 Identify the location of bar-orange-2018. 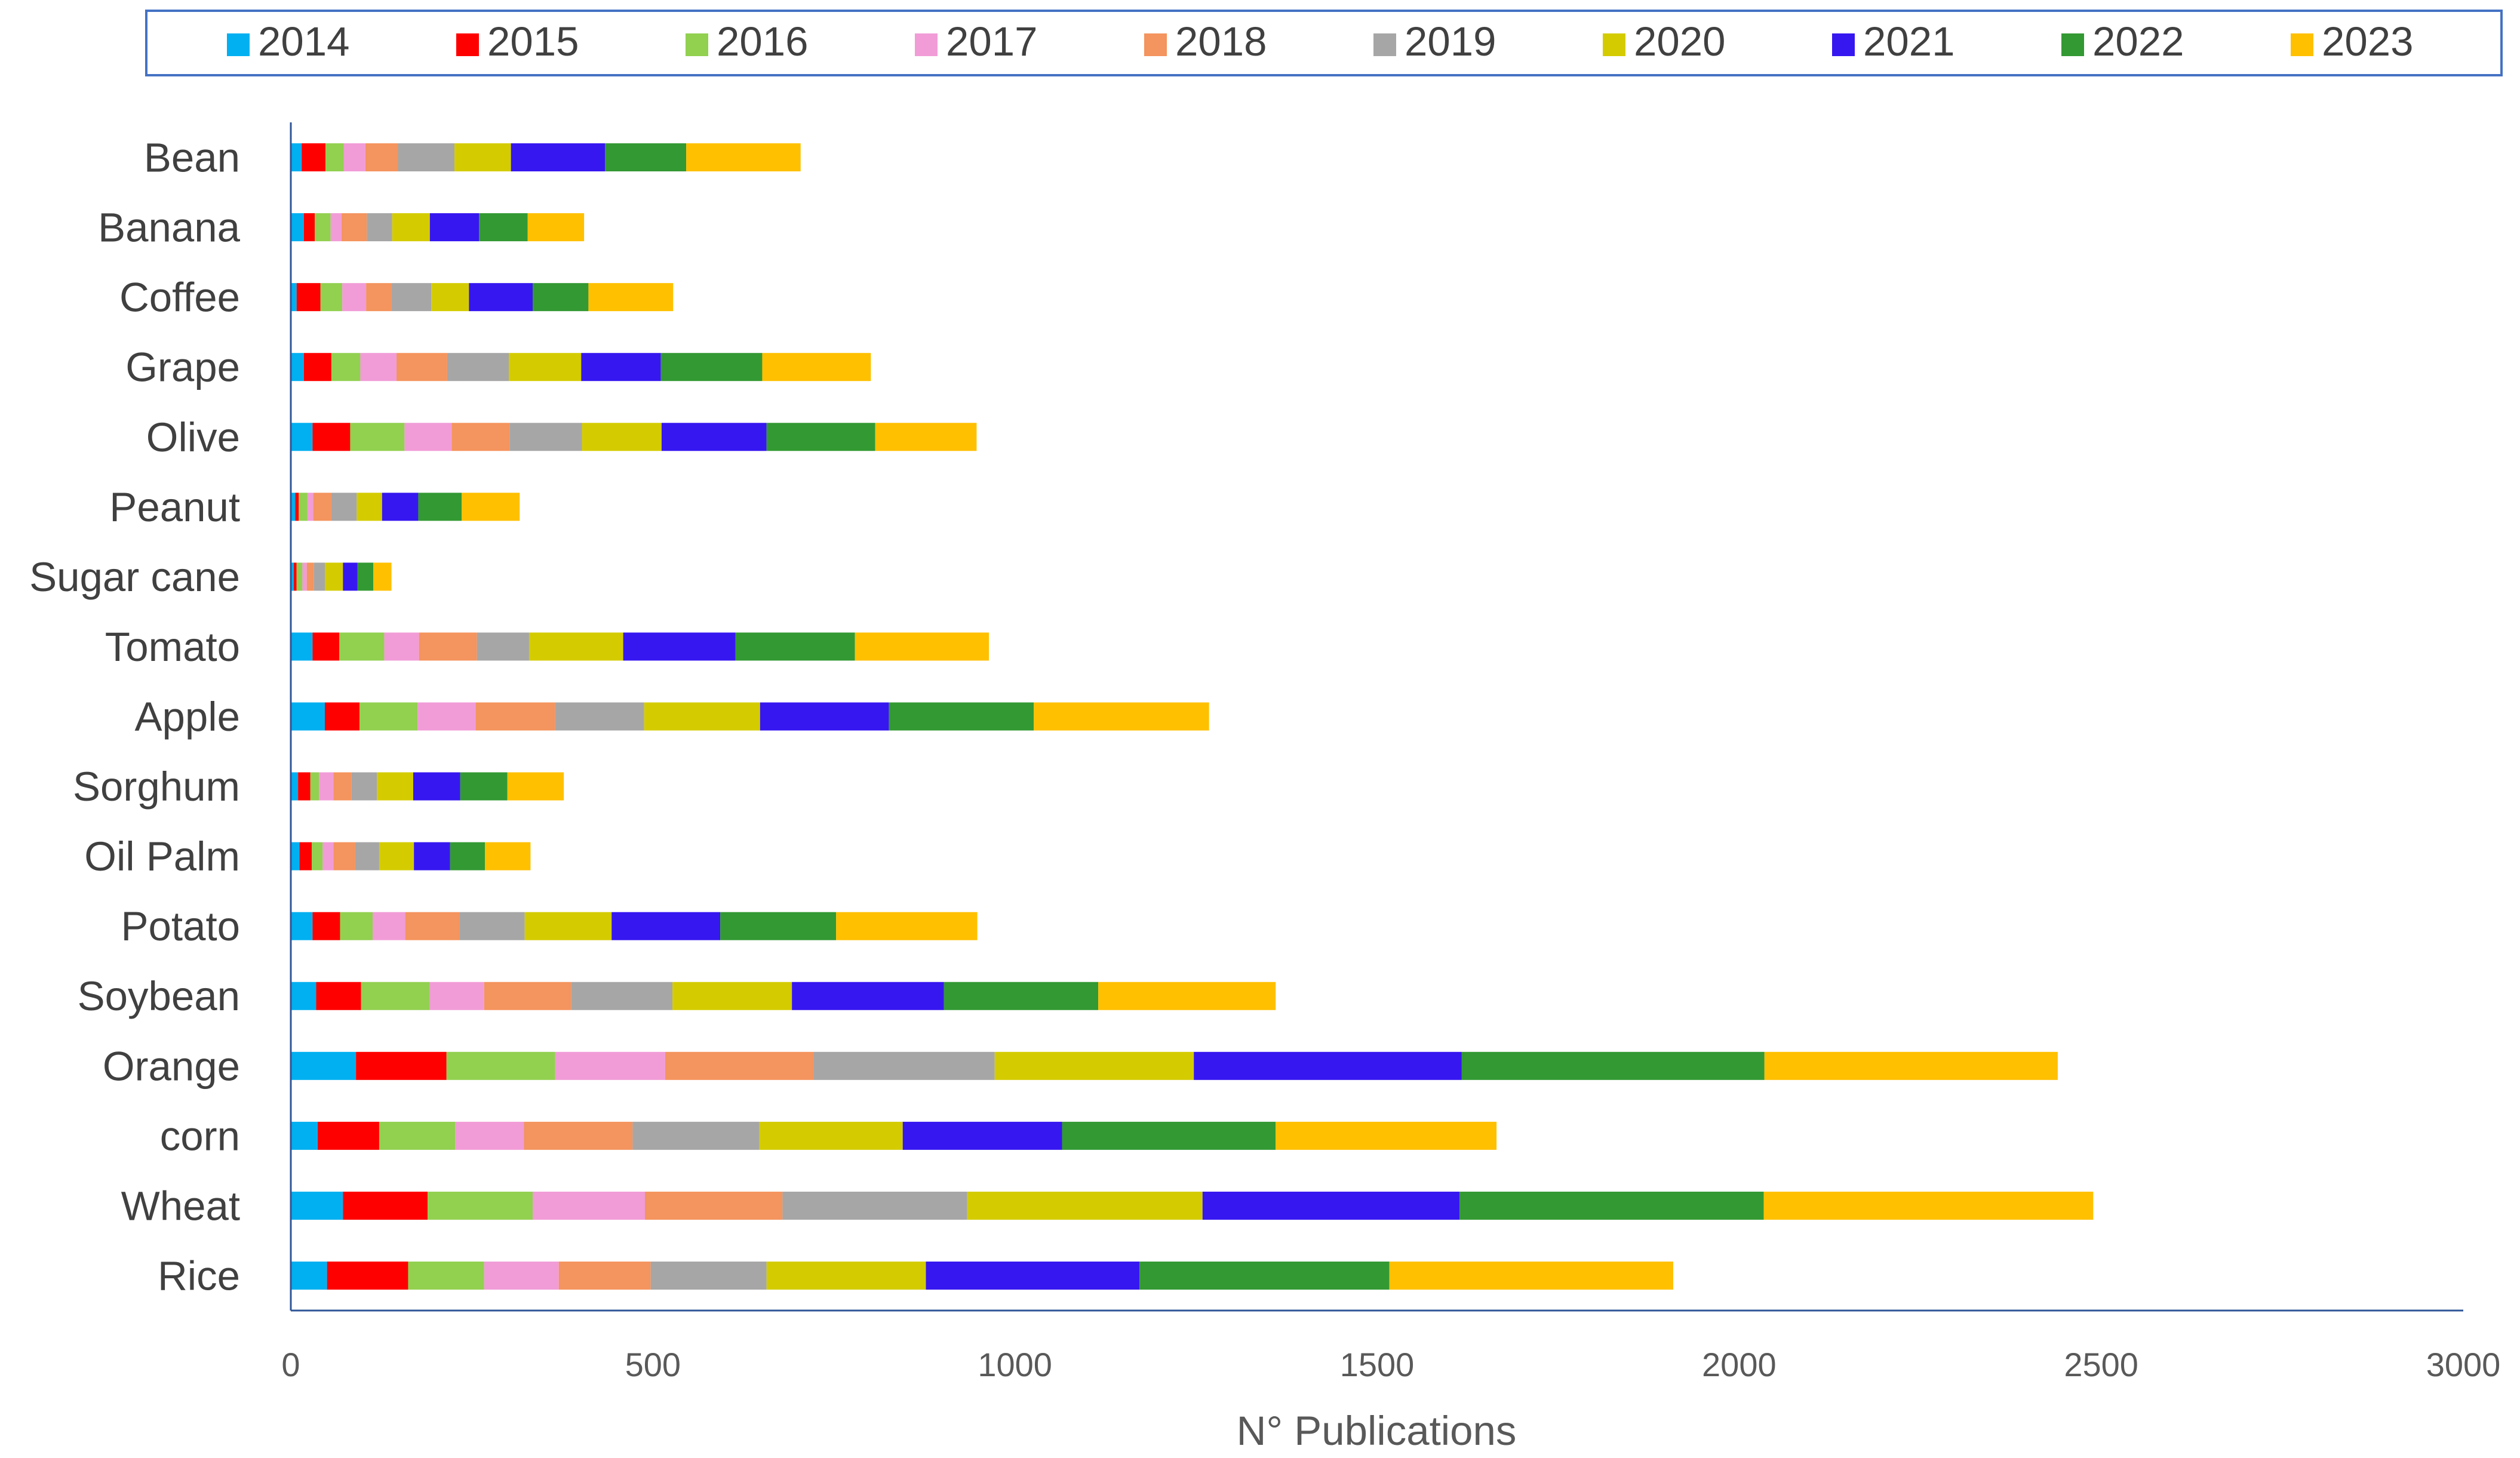
(739, 1065).